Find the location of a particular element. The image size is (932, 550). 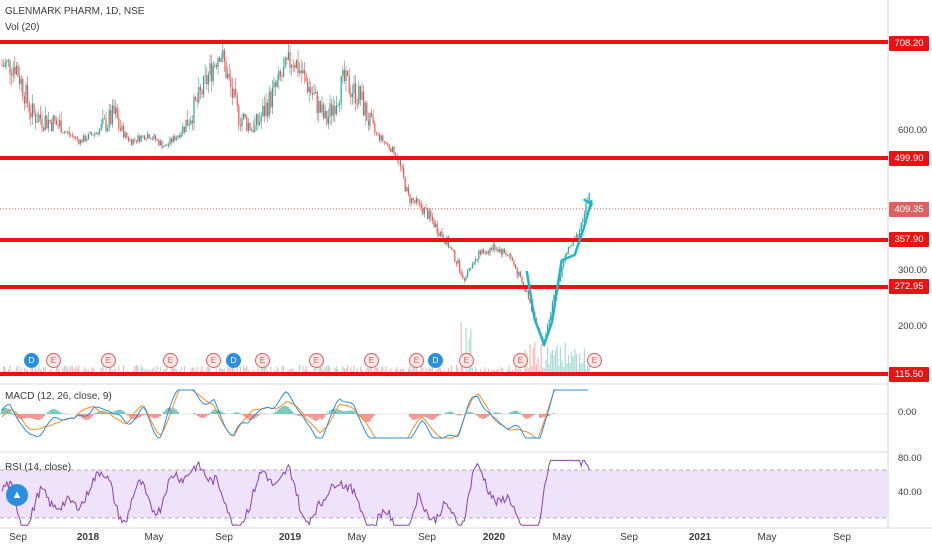

tradingview-logo-icon: ▲ is located at coordinates (17, 495).